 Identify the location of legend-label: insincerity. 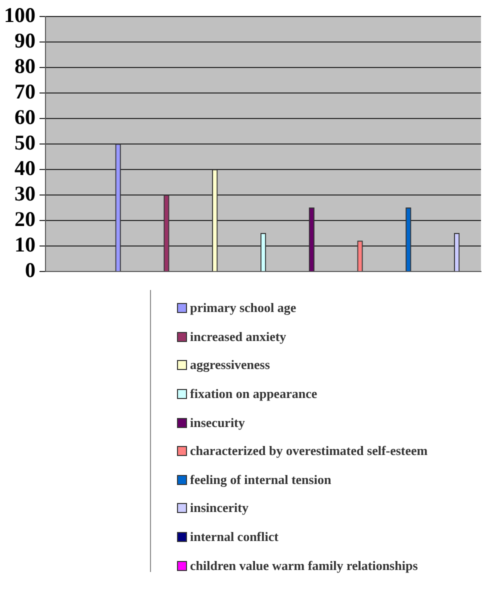
(219, 508).